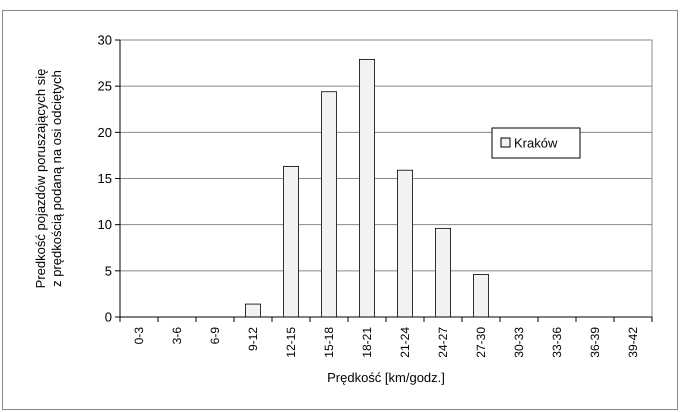 The width and height of the screenshot is (680, 412). Describe the element at coordinates (519, 342) in the screenshot. I see `x-tick-label: 30-33` at that location.